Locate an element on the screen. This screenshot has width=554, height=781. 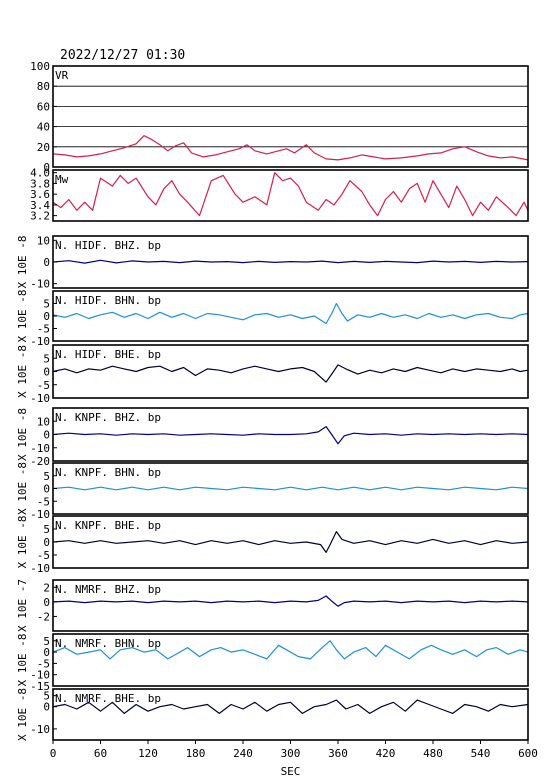
unit-label: X 10E -7 is located at coordinates (22, 605).